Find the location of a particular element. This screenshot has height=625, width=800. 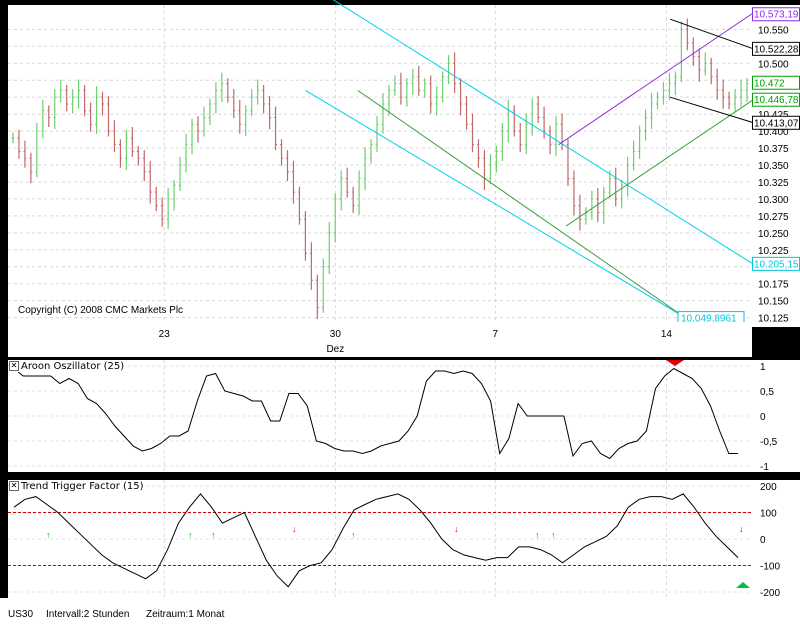

price-tick-label: 10.550 is located at coordinates (773, 30).